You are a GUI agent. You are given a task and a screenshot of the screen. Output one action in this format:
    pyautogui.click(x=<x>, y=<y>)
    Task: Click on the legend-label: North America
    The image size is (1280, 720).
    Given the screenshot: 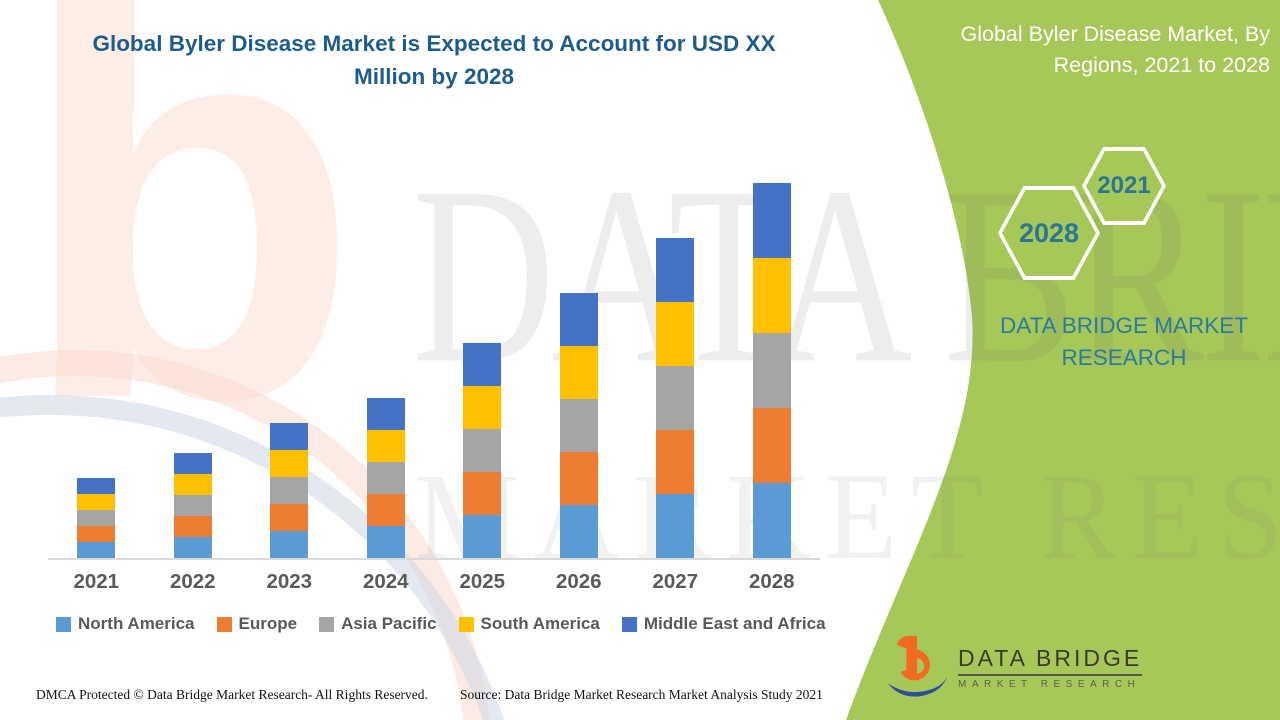 What is the action you would take?
    pyautogui.click(x=136, y=623)
    